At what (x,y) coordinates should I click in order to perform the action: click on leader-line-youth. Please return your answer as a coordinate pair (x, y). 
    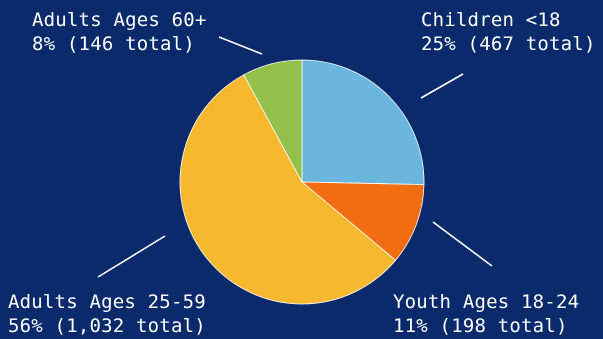
    Looking at the image, I should click on (462, 244).